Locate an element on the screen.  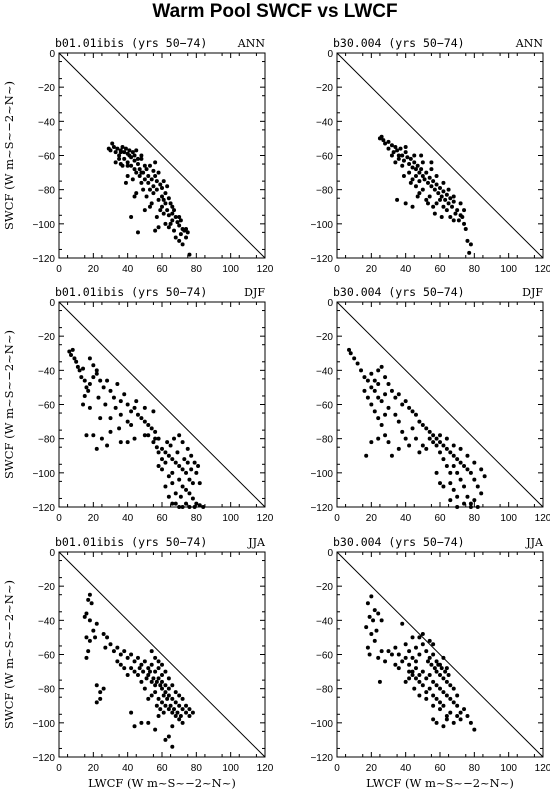
y-tick-label: 0 is located at coordinates (52, 54).